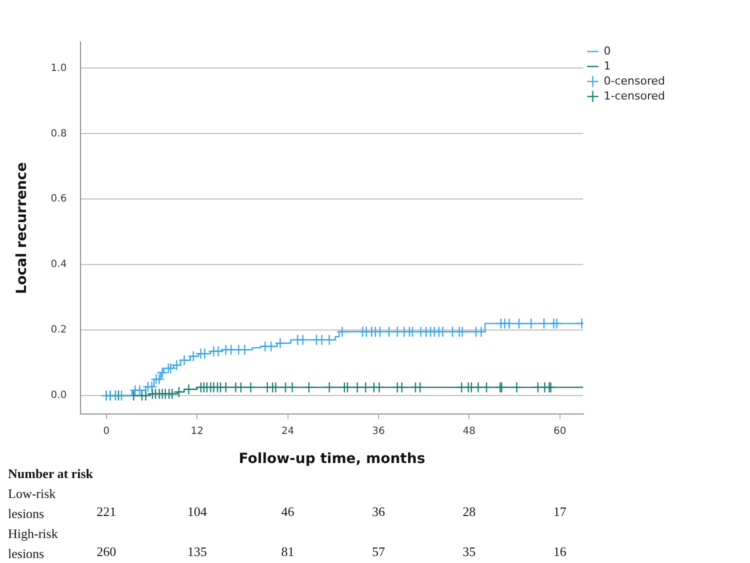  Describe the element at coordinates (332, 459) in the screenshot. I see `x-axis-title: Follow-up time, months` at that location.